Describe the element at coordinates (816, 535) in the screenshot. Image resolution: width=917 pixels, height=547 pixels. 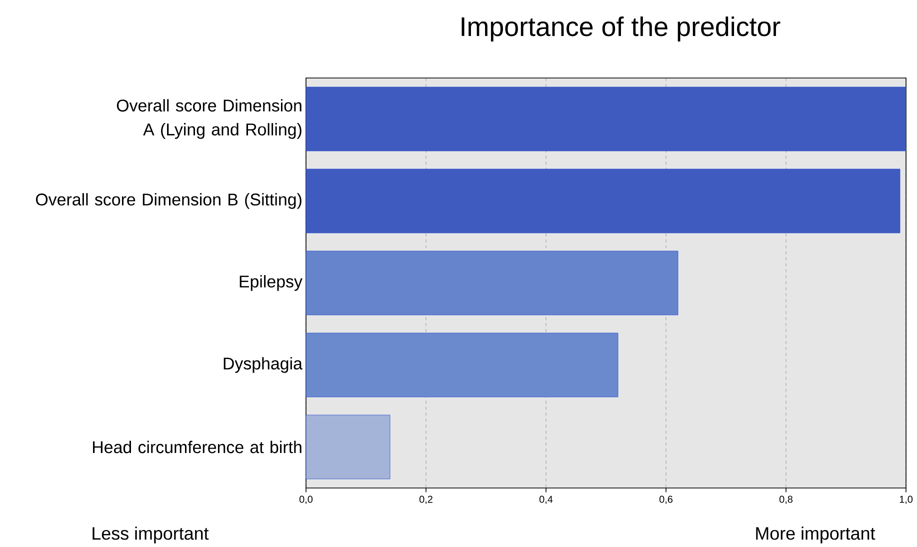
I see `text: More important` at that location.